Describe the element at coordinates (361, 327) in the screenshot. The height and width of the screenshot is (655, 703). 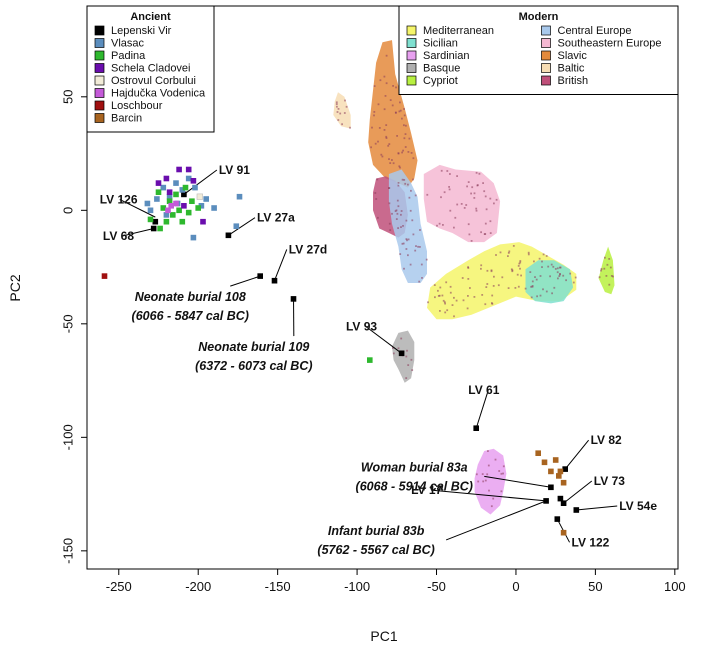
I see `point-label: LV 93` at that location.